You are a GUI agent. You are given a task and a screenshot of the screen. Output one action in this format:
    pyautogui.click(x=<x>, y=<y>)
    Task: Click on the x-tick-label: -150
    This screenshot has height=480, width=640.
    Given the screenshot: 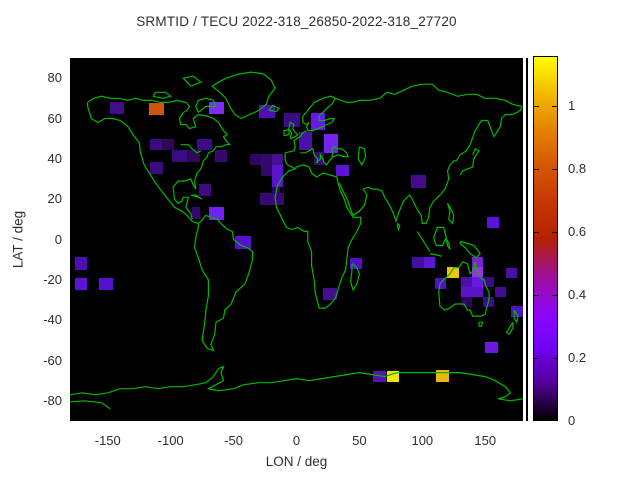 What is the action you would take?
    pyautogui.click(x=107, y=440)
    